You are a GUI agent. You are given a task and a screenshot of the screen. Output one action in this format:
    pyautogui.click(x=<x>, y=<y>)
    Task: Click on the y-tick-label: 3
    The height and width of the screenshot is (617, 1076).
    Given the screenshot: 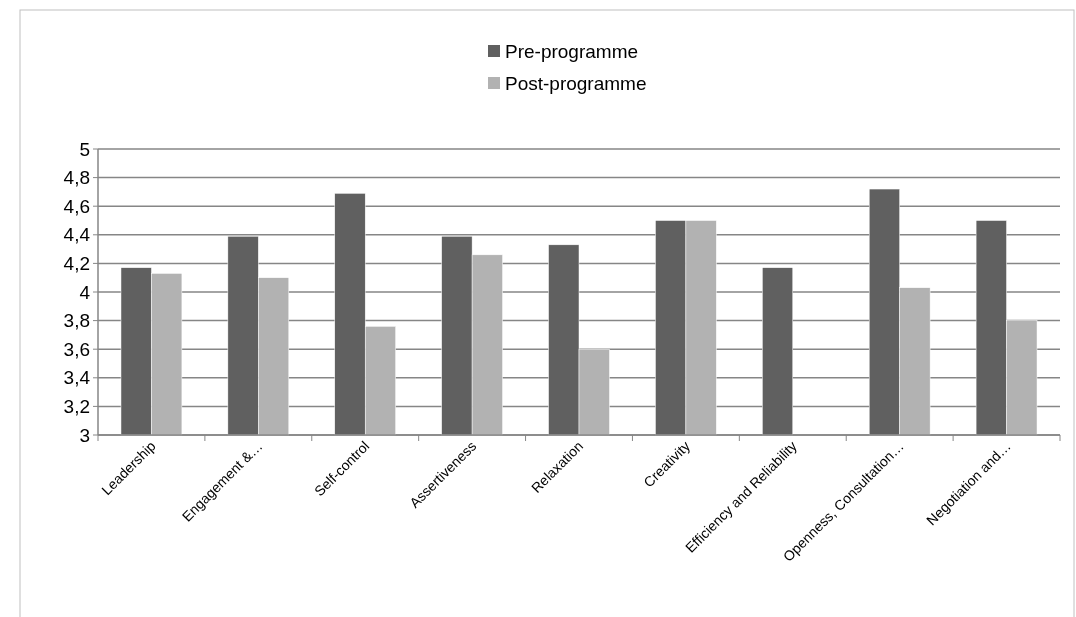 What is the action you would take?
    pyautogui.click(x=84, y=435)
    